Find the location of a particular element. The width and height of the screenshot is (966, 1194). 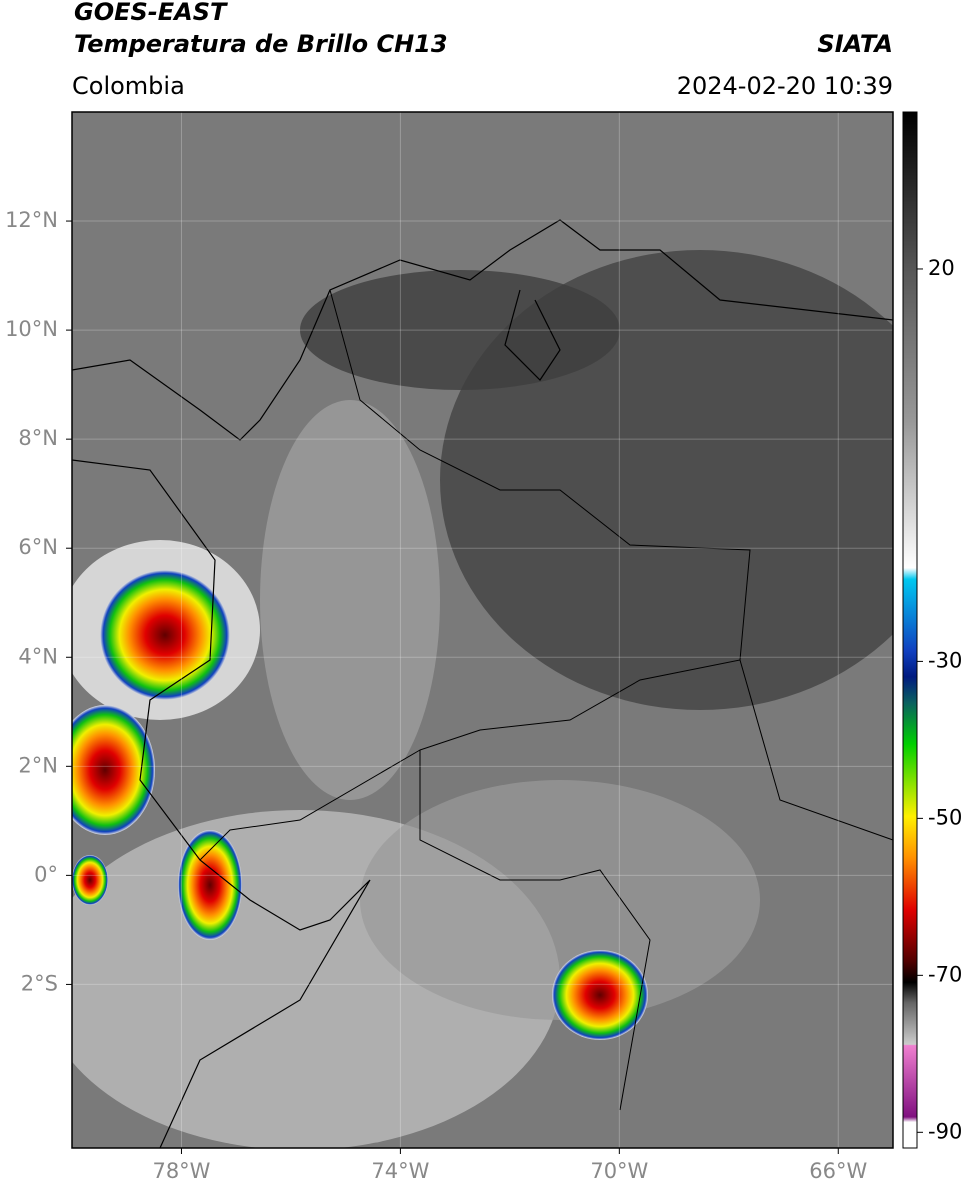

colorbar is located at coordinates (910, 630).